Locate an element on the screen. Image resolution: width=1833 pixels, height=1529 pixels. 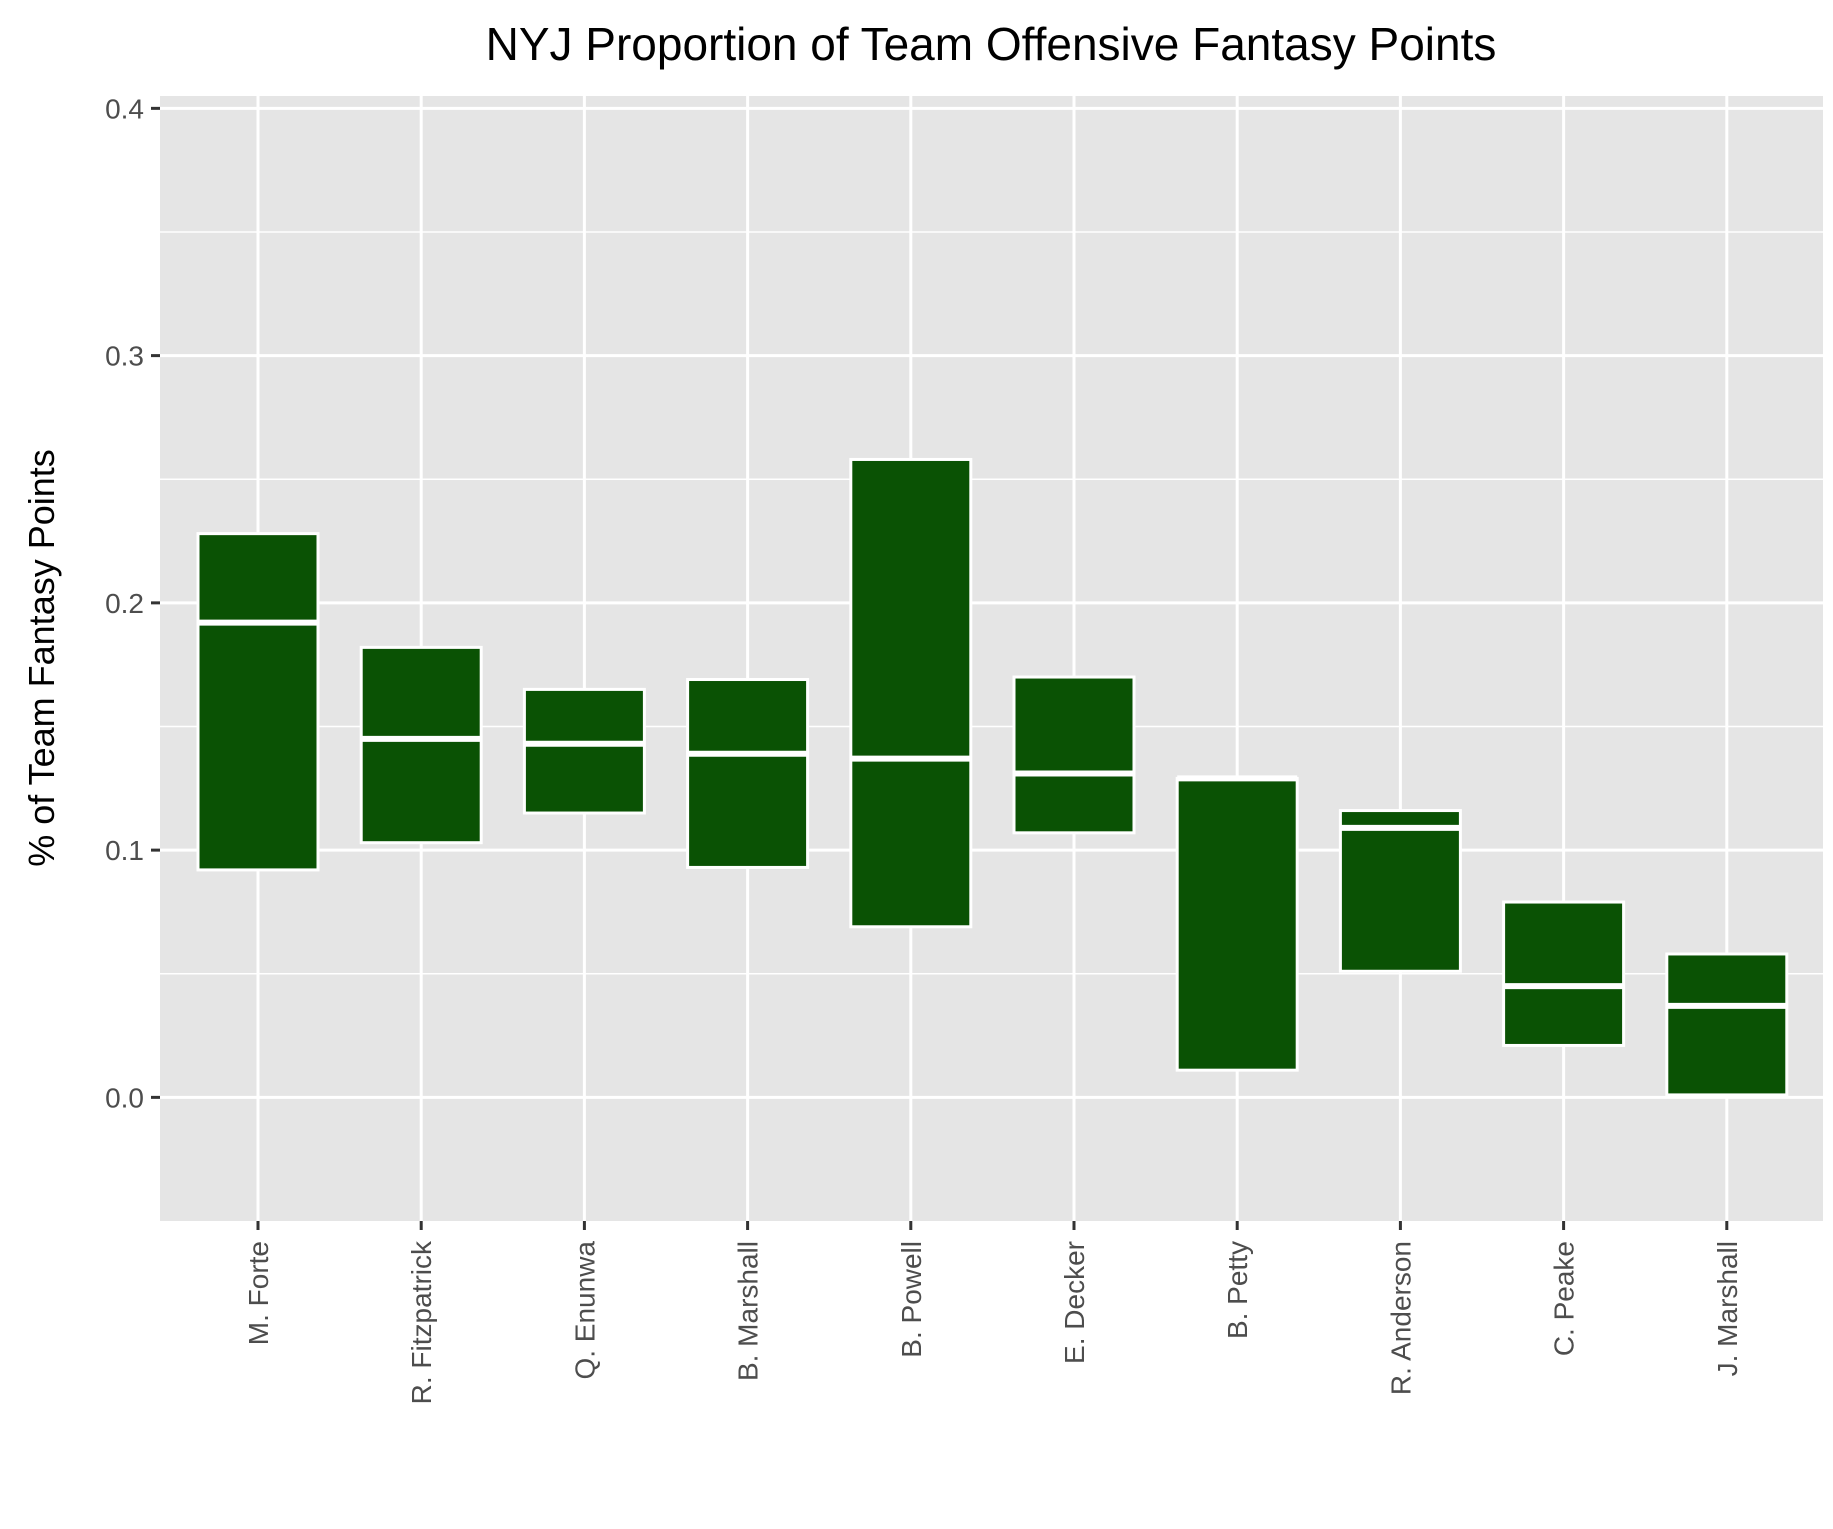
y-tick-label: 0.2 is located at coordinates (124, 603).